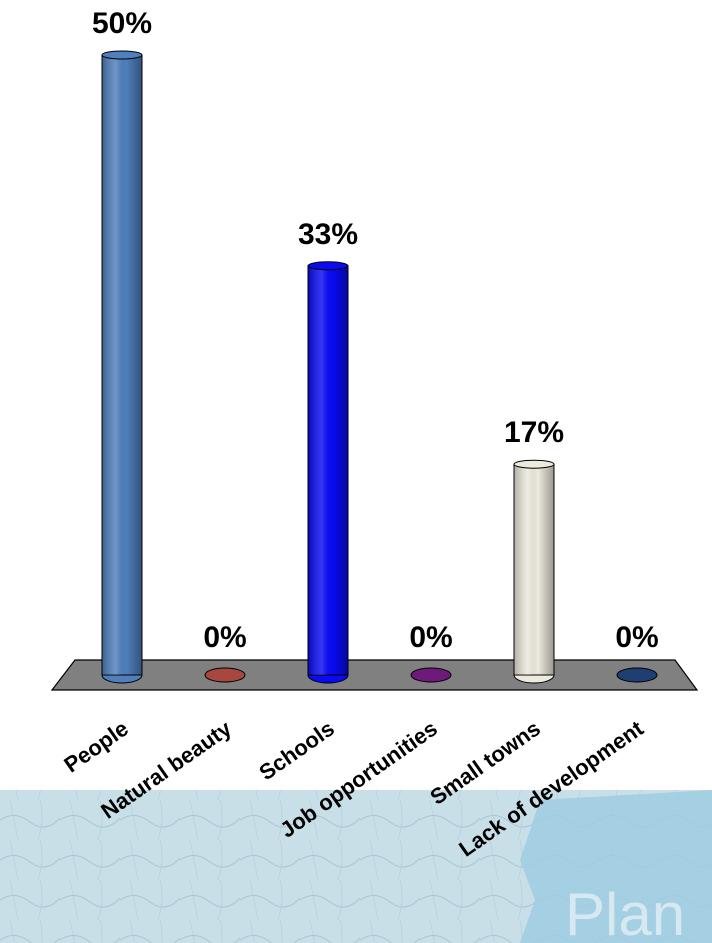 The width and height of the screenshot is (712, 943). I want to click on category-label: People, so click(95, 747).